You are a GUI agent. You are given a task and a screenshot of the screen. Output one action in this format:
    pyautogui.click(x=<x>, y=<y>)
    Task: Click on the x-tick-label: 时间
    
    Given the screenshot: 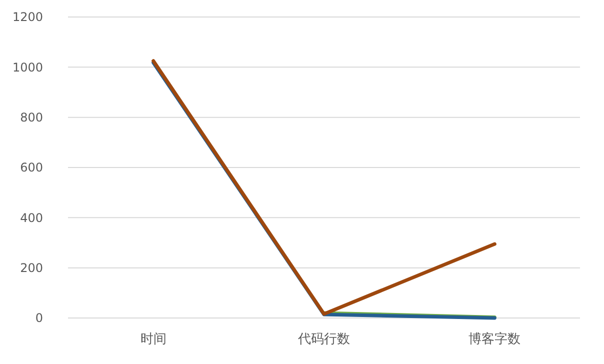 What is the action you would take?
    pyautogui.click(x=153, y=339)
    